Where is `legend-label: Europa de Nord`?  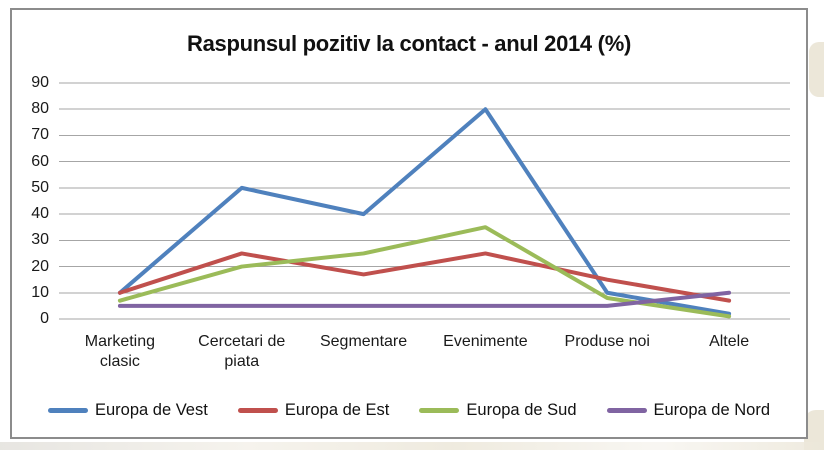 legend-label: Europa de Nord is located at coordinates (712, 410).